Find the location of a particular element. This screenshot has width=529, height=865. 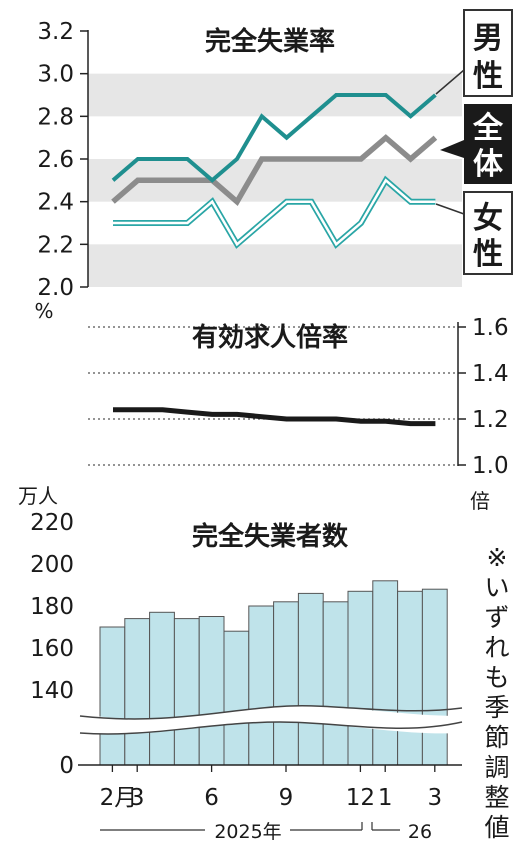

y-tick-label: 1.2 is located at coordinates (490, 420).